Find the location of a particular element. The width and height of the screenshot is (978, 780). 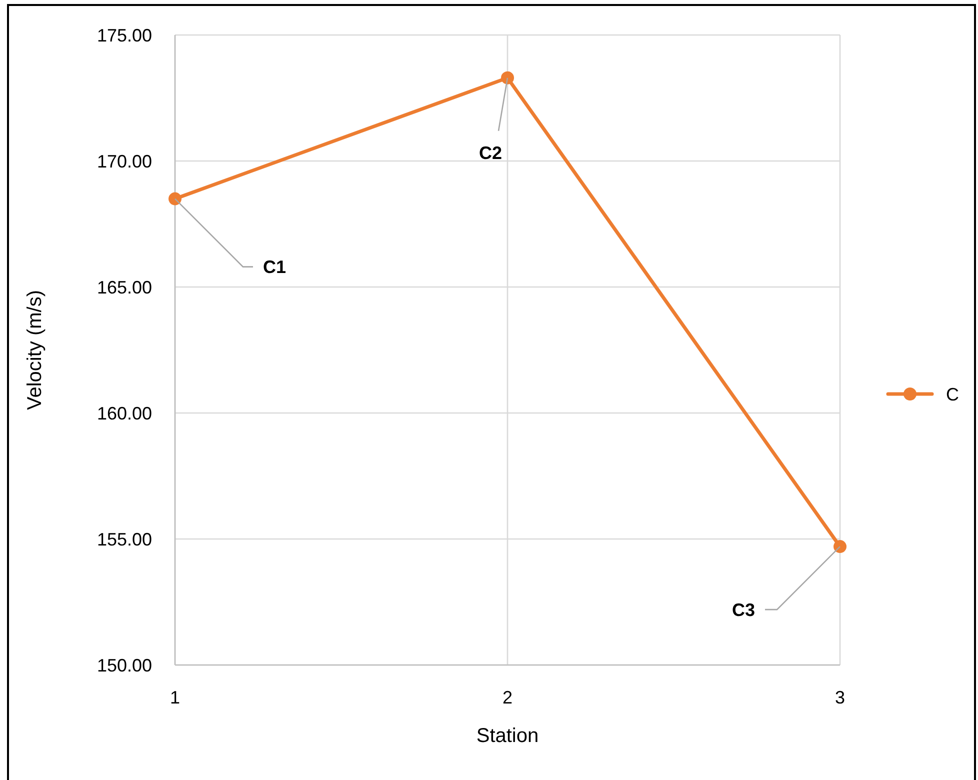

y-tick-label: 170.00 is located at coordinates (124, 161).